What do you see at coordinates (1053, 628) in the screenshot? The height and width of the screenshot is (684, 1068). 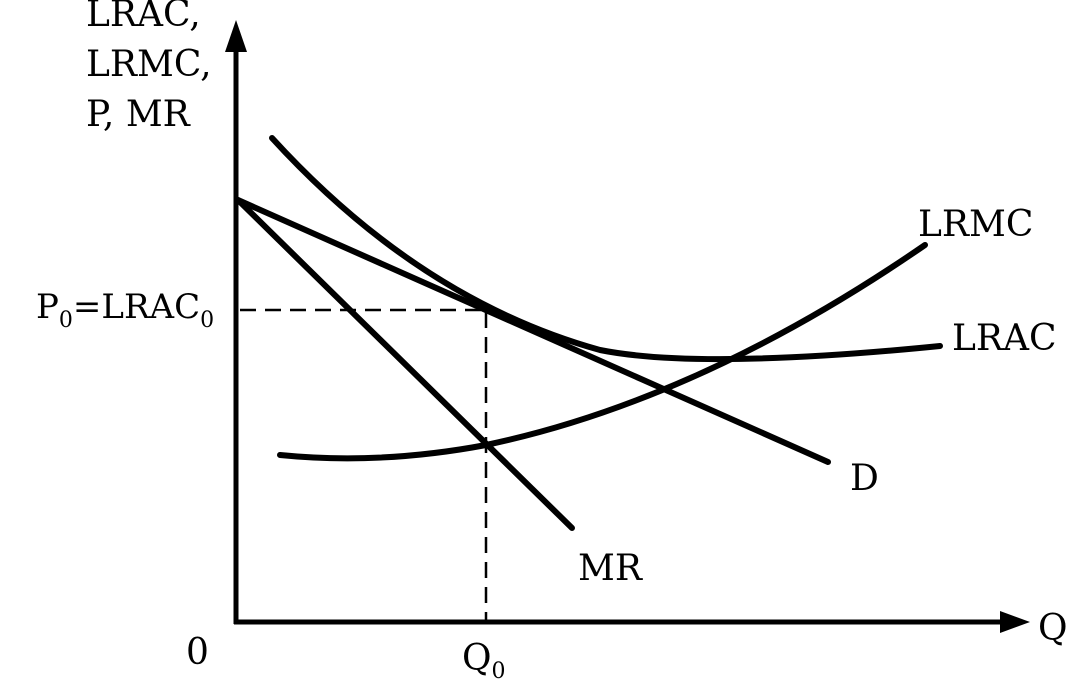 I see `x-axis-label: Q` at bounding box center [1053, 628].